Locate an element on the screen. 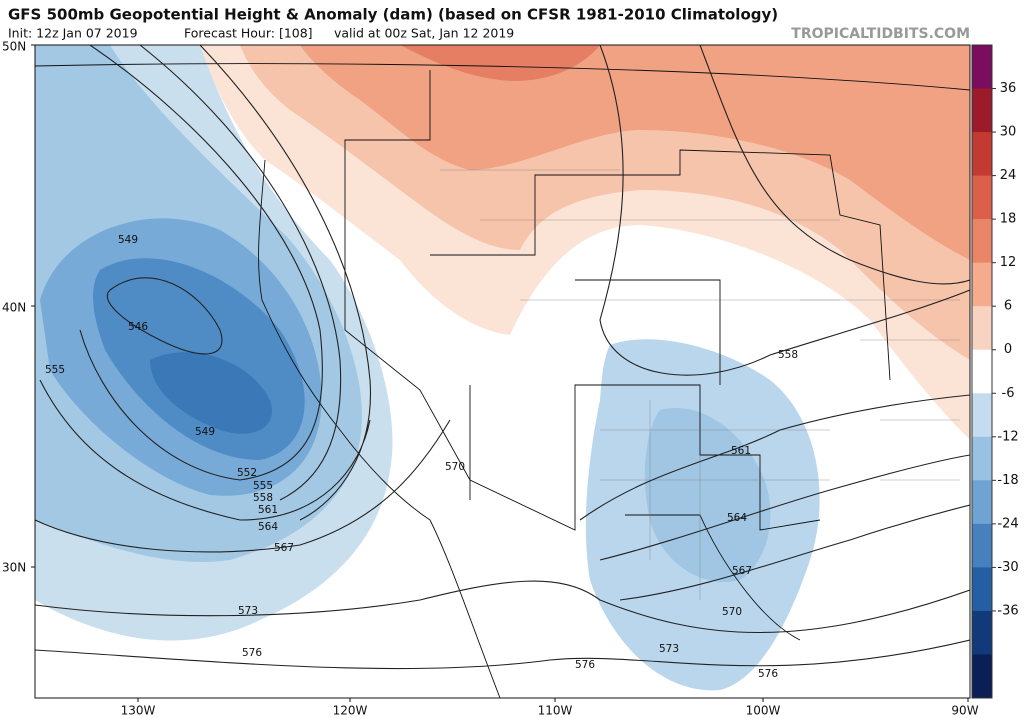 Image resolution: width=1024 pixels, height=718 pixels. colorbar-label: 30 is located at coordinates (1008, 132).